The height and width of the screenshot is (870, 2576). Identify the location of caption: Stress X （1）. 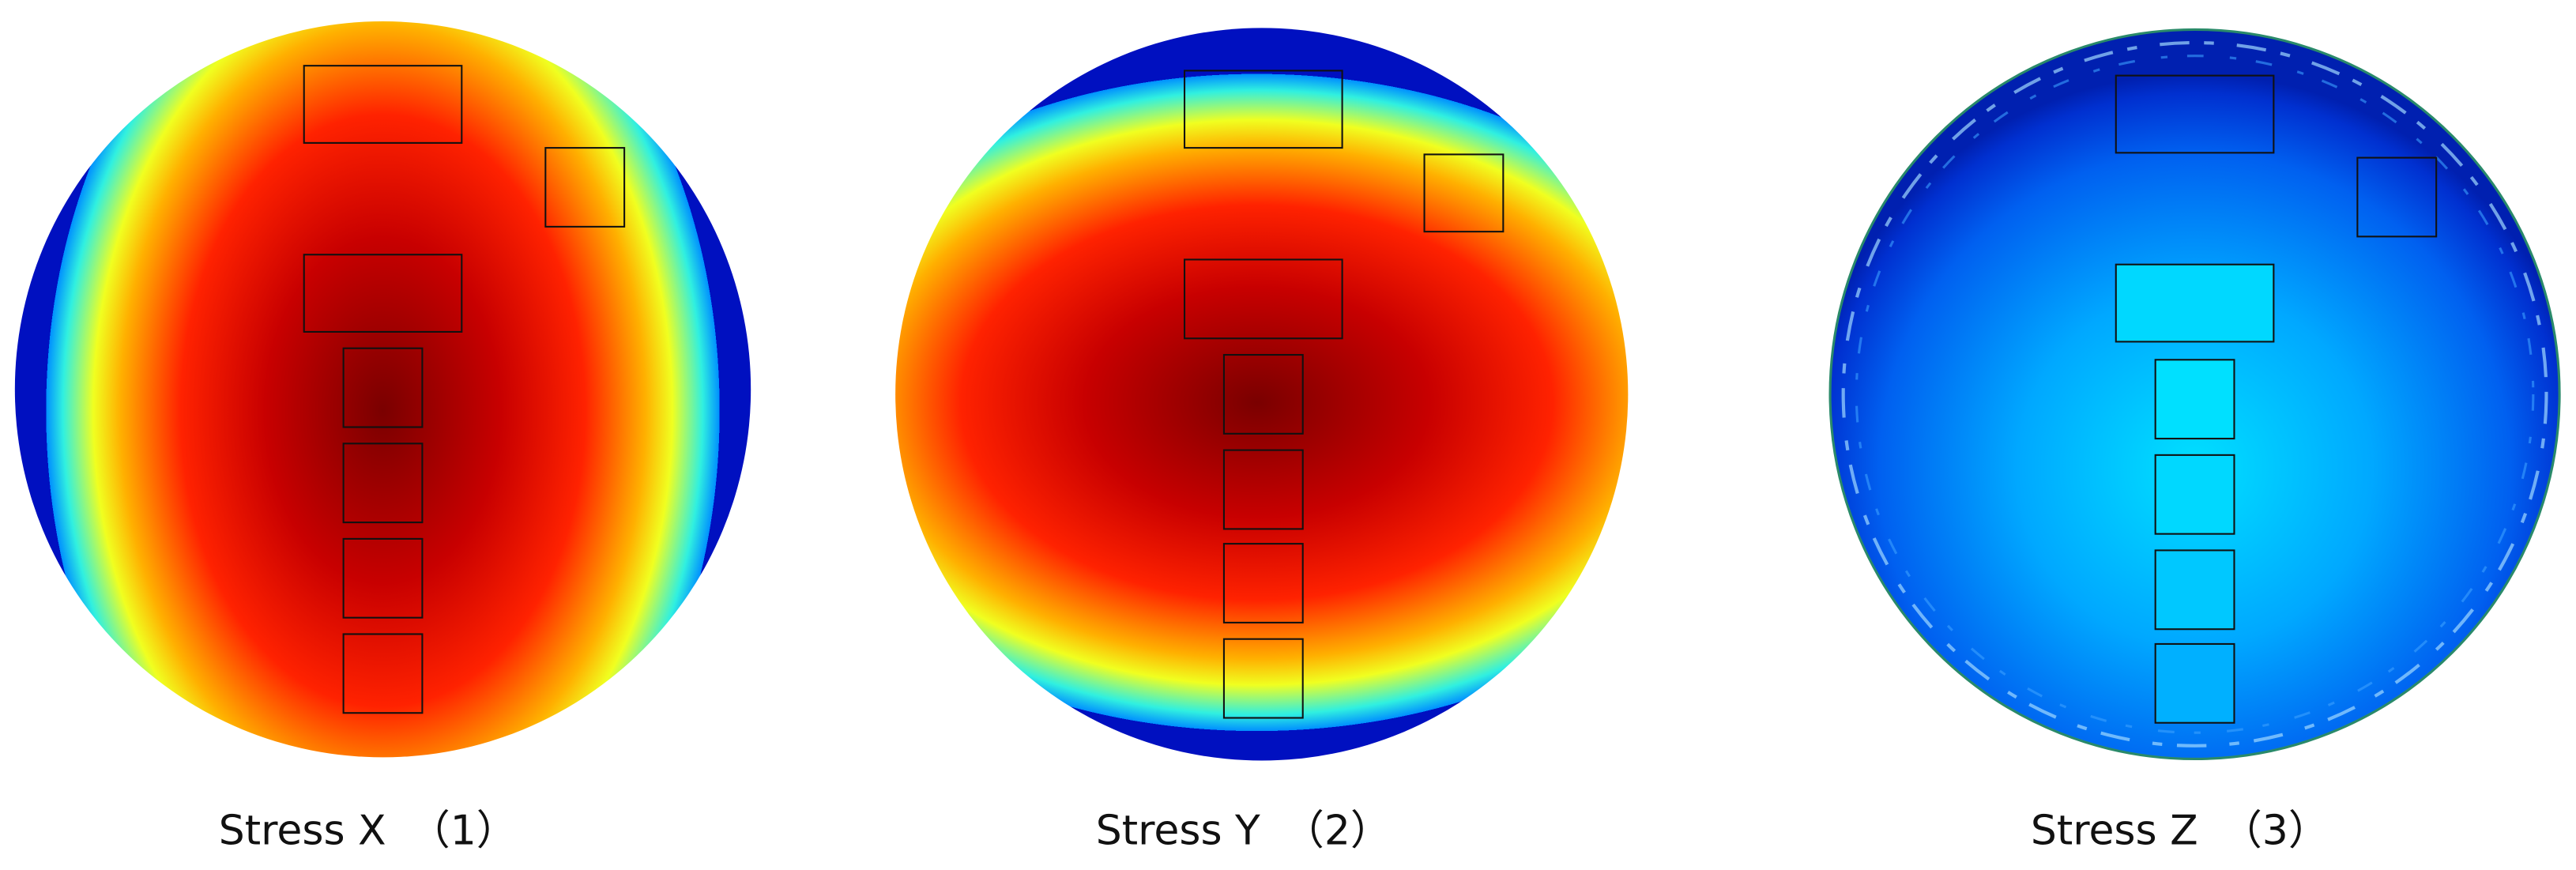
(368, 831).